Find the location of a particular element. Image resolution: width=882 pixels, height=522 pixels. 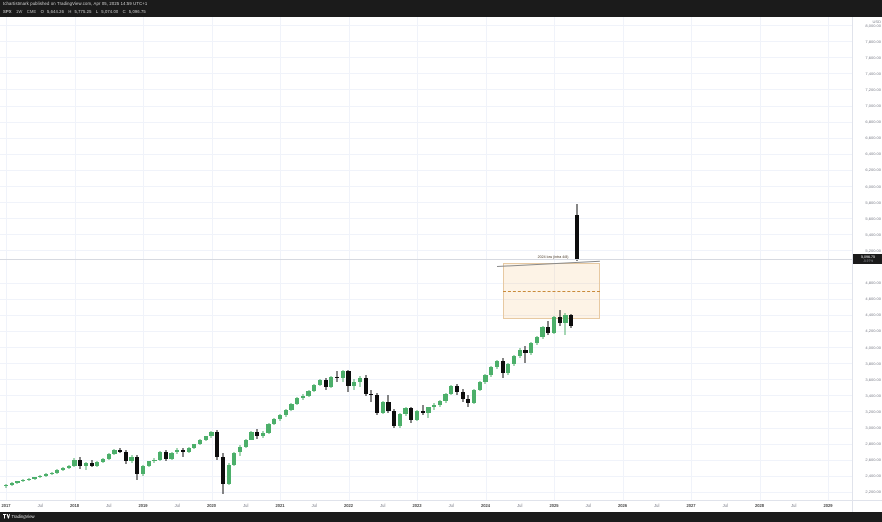

legend-close-value: 5,096.75 is located at coordinates (137, 11).